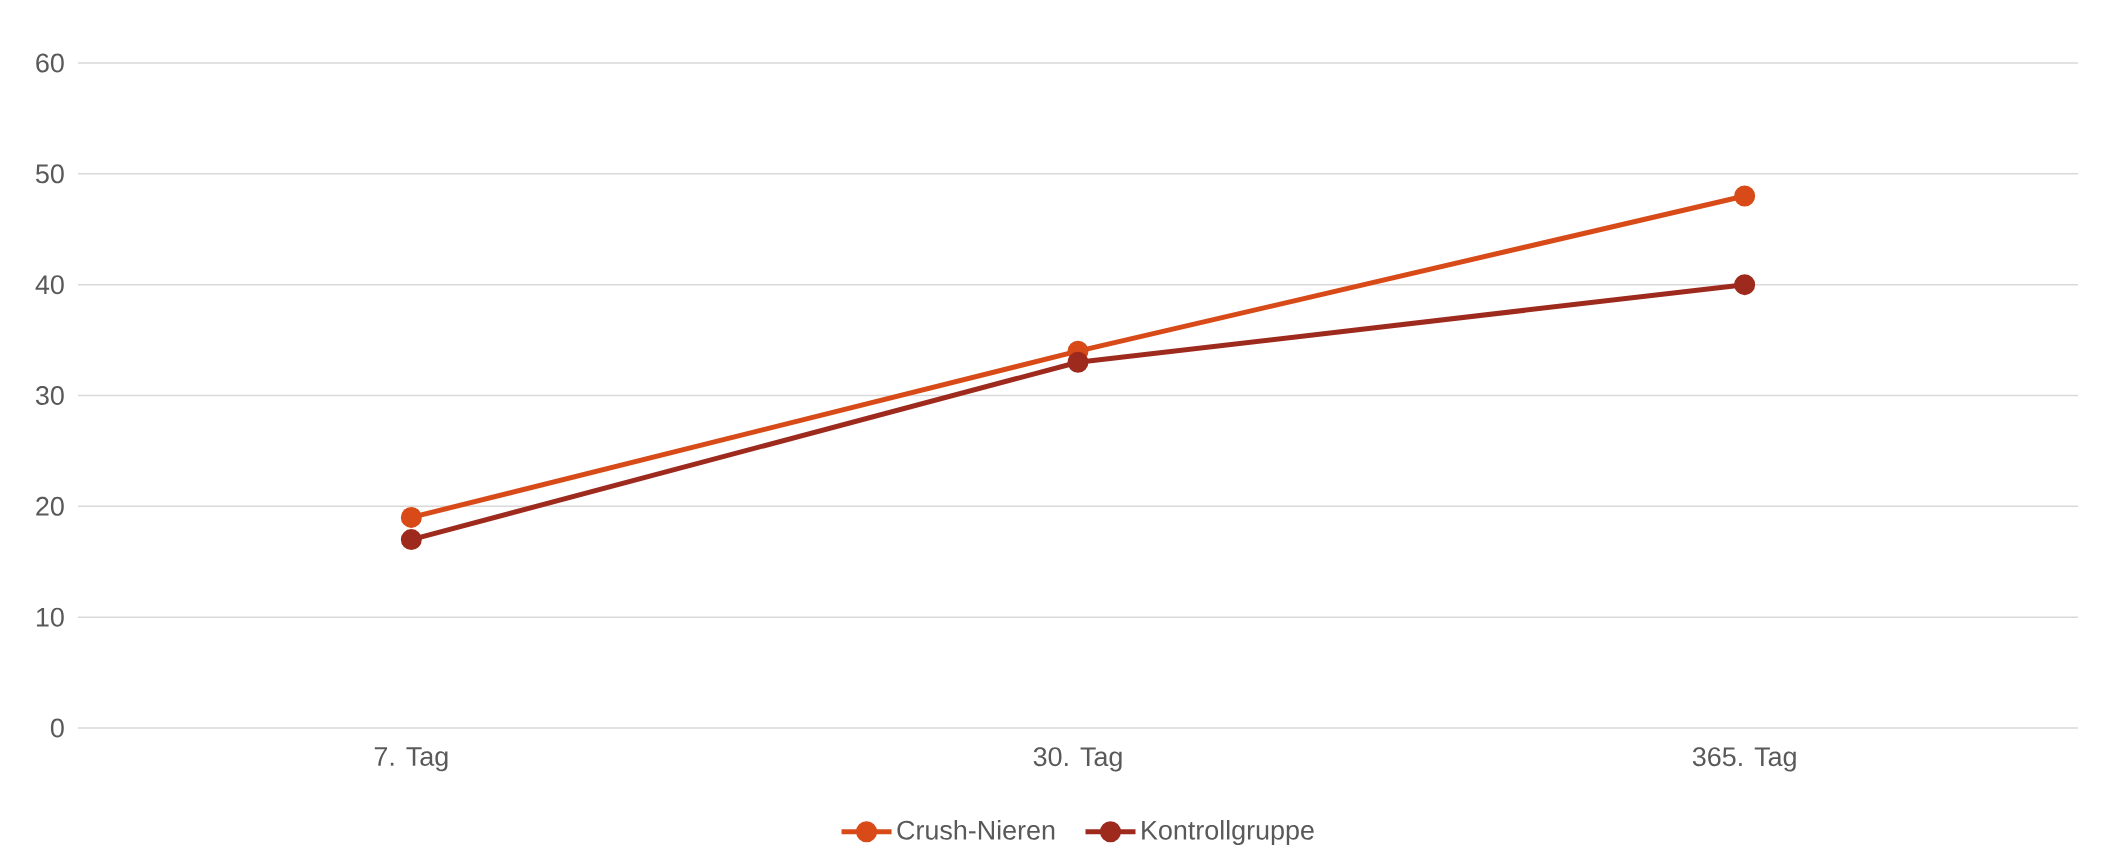 This screenshot has height=852, width=2119. I want to click on x-tick-label: 30. Tag, so click(1077, 759).